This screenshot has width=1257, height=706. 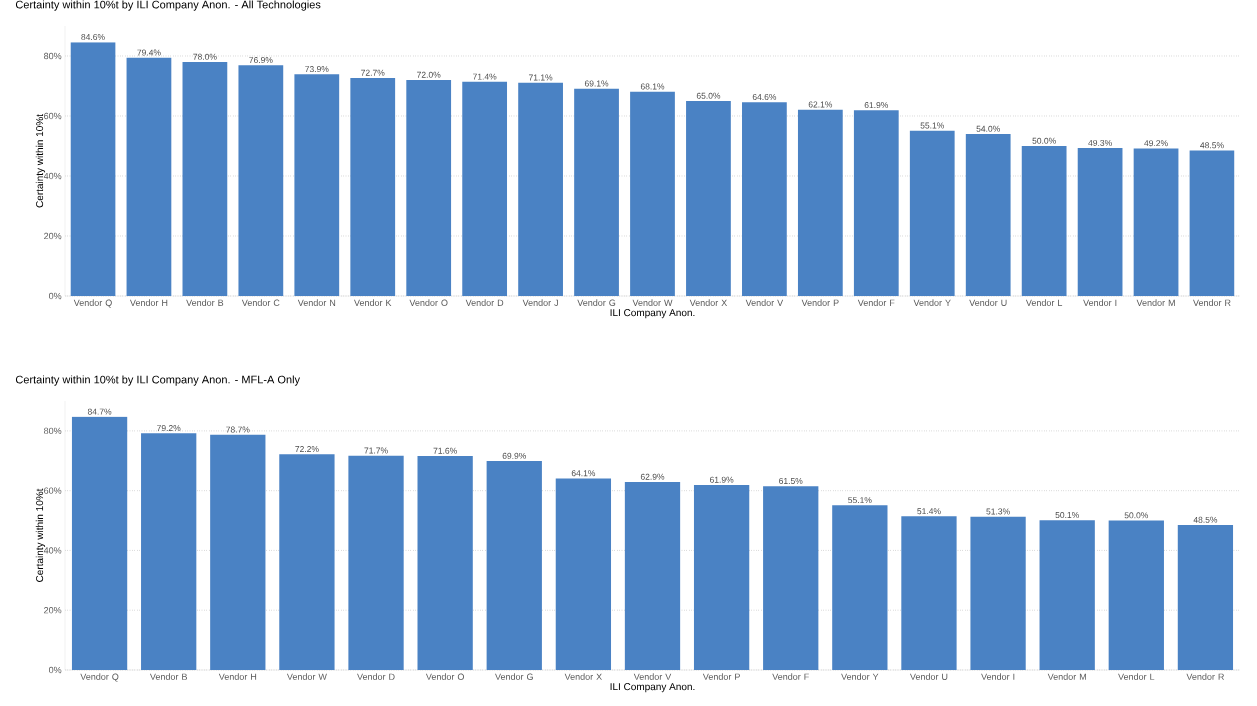 What do you see at coordinates (583, 473) in the screenshot?
I see `data-label: 64.1%` at bounding box center [583, 473].